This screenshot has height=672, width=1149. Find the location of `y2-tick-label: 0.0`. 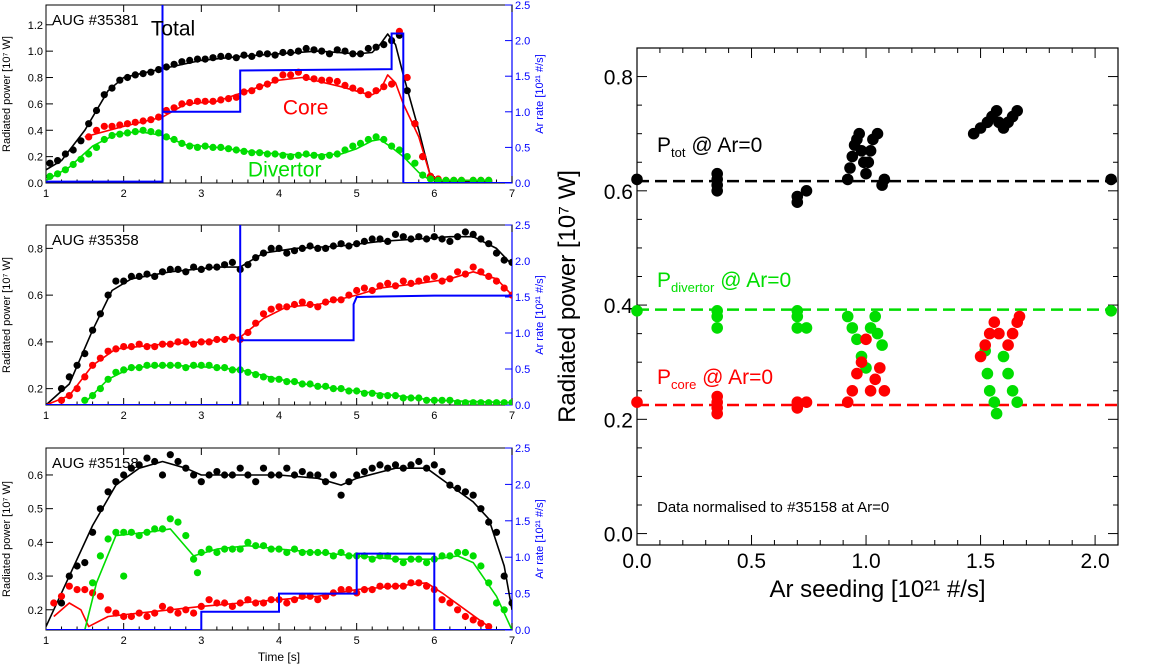

y2-tick-label: 0.0 is located at coordinates (522, 184).